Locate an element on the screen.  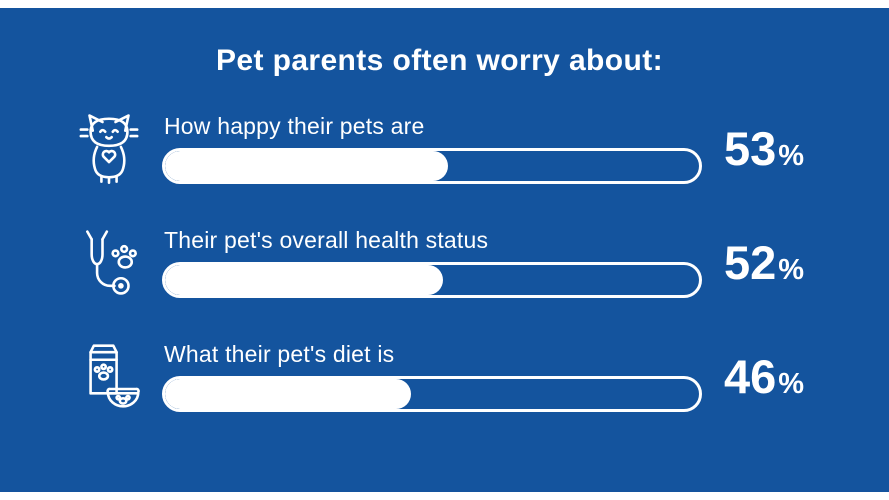
percent-value: 46 % is located at coordinates (764, 376).